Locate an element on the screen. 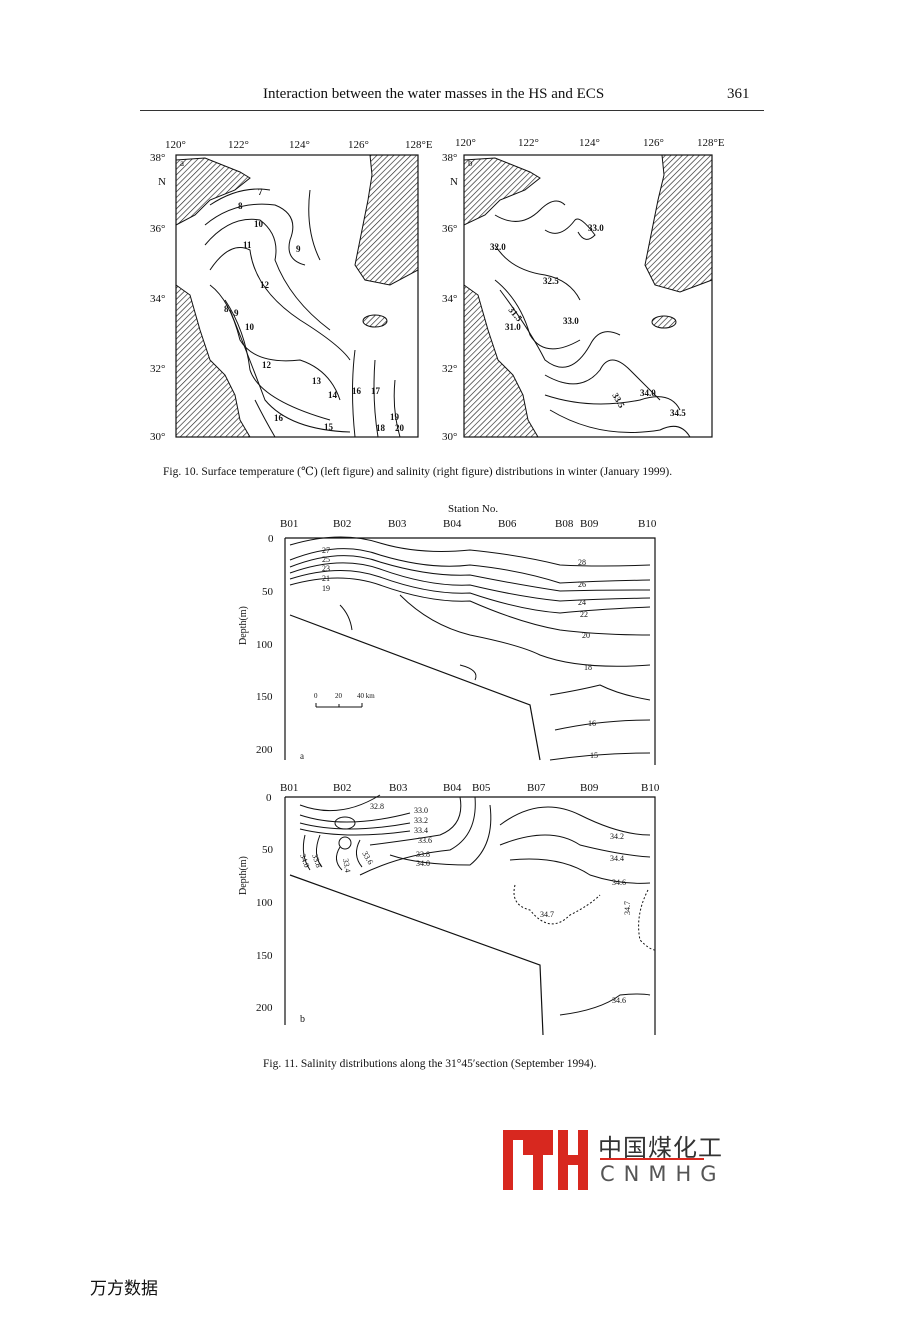  contour-label: 17 is located at coordinates (376, 391).